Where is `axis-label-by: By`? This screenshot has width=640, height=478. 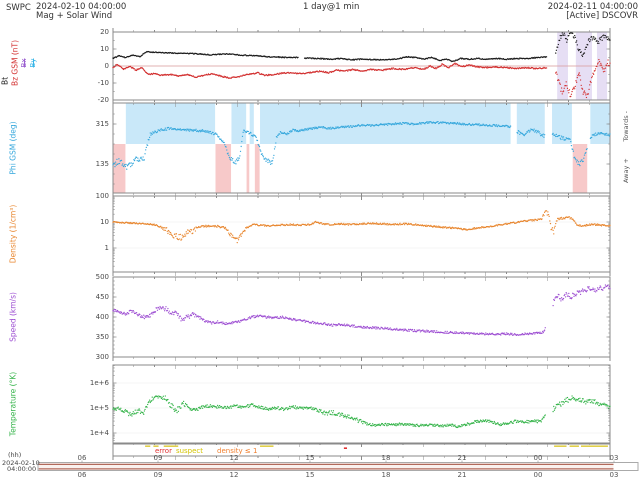 axis-label-by: By is located at coordinates (33, 63).